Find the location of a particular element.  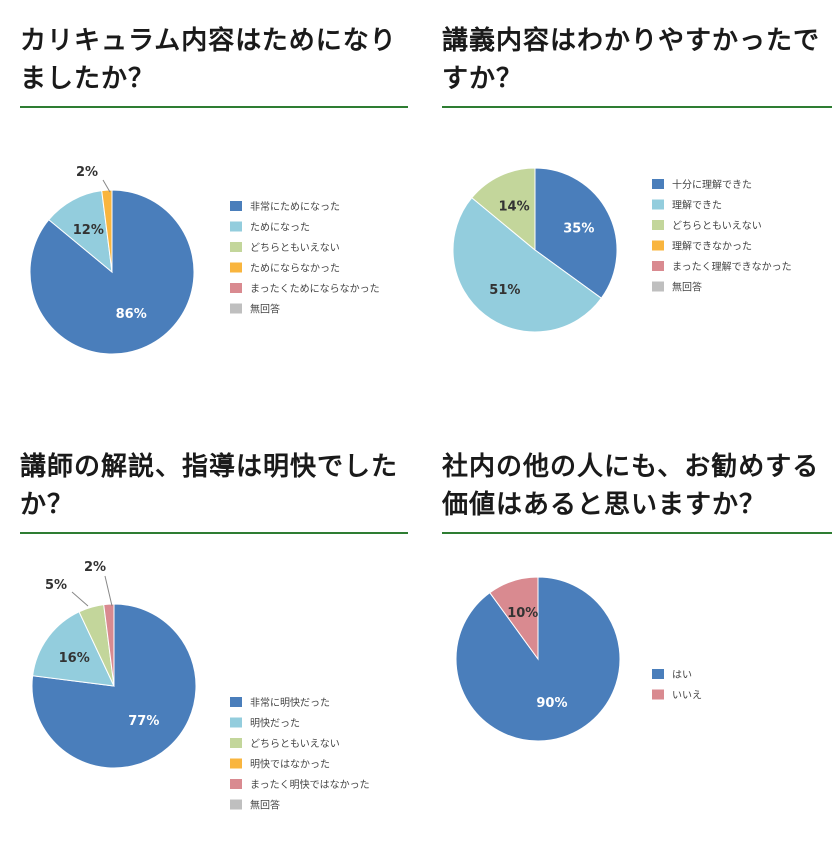

chart-title: 社内の他の人にも、お勧めする価値はあると思いますか？ is located at coordinates (631, 486).